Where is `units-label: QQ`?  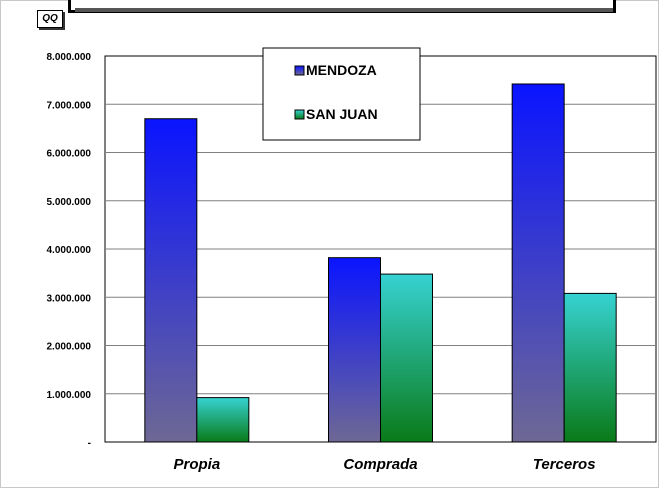 units-label: QQ is located at coordinates (50, 19).